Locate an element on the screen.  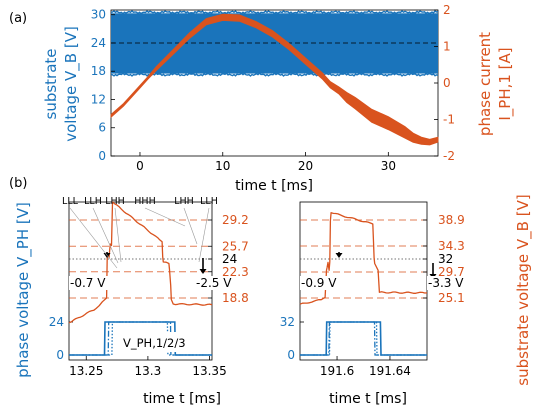
panel-a-left-ytick-label: 12 is located at coordinates (98, 99).